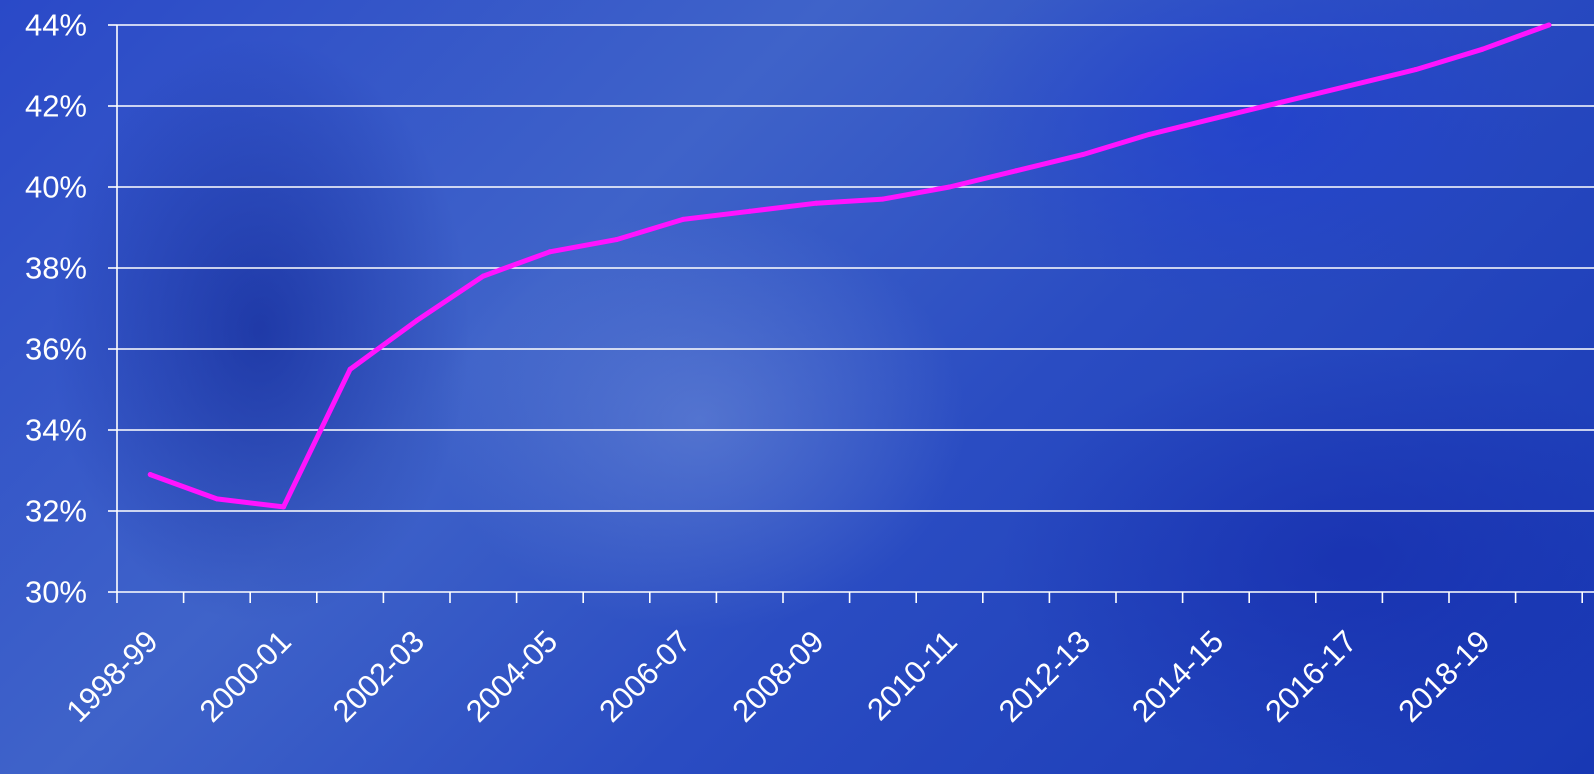 This screenshot has width=1594, height=774. I want to click on x-tick-label: 2016-17, so click(1310, 676).